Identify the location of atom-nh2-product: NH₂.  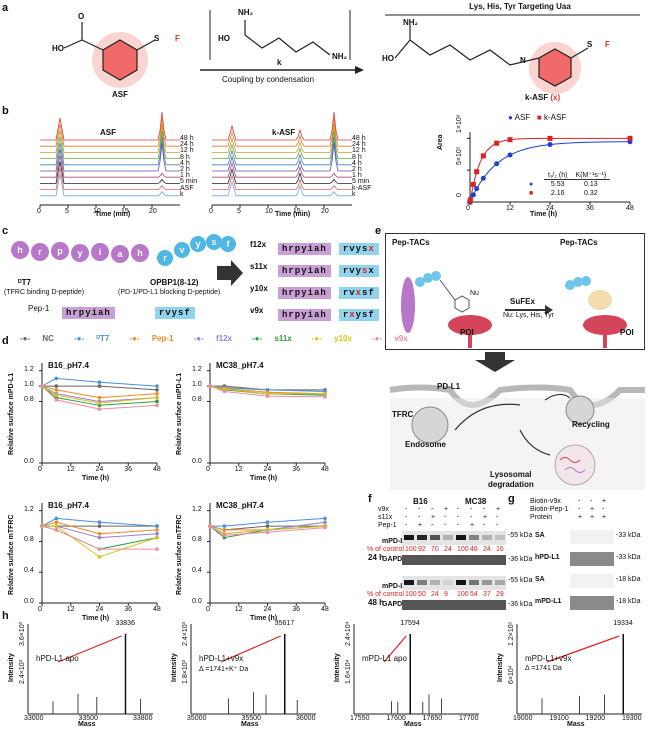
(410, 22).